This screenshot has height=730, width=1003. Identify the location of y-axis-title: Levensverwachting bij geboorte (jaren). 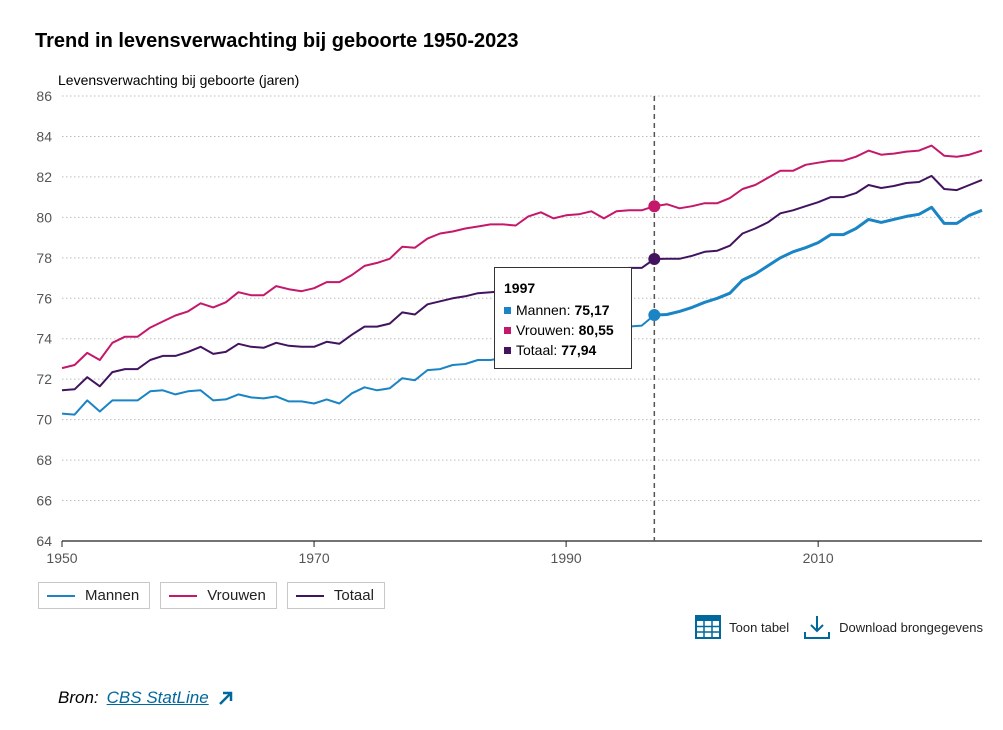
(178, 80).